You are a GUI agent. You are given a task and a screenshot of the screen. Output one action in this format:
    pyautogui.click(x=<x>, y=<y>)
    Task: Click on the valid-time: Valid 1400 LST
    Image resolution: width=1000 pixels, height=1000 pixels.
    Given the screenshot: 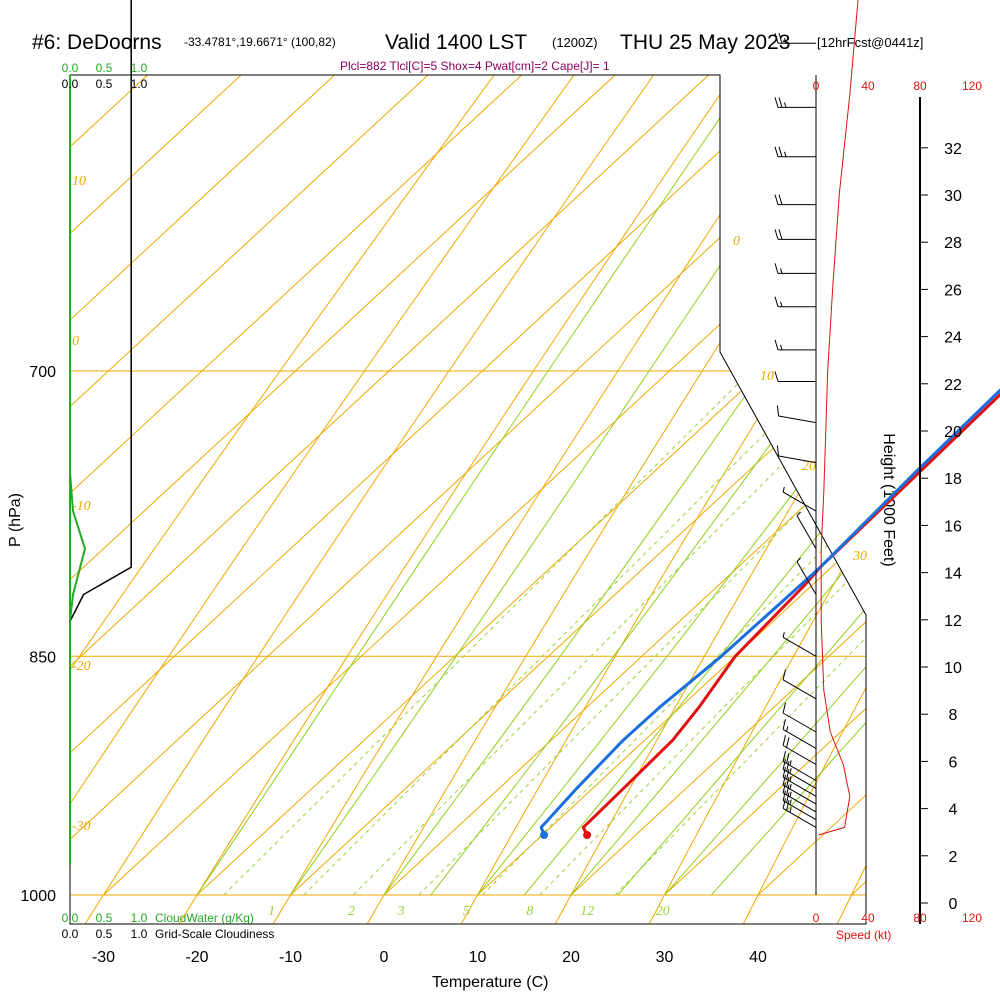 What is the action you would take?
    pyautogui.click(x=456, y=42)
    